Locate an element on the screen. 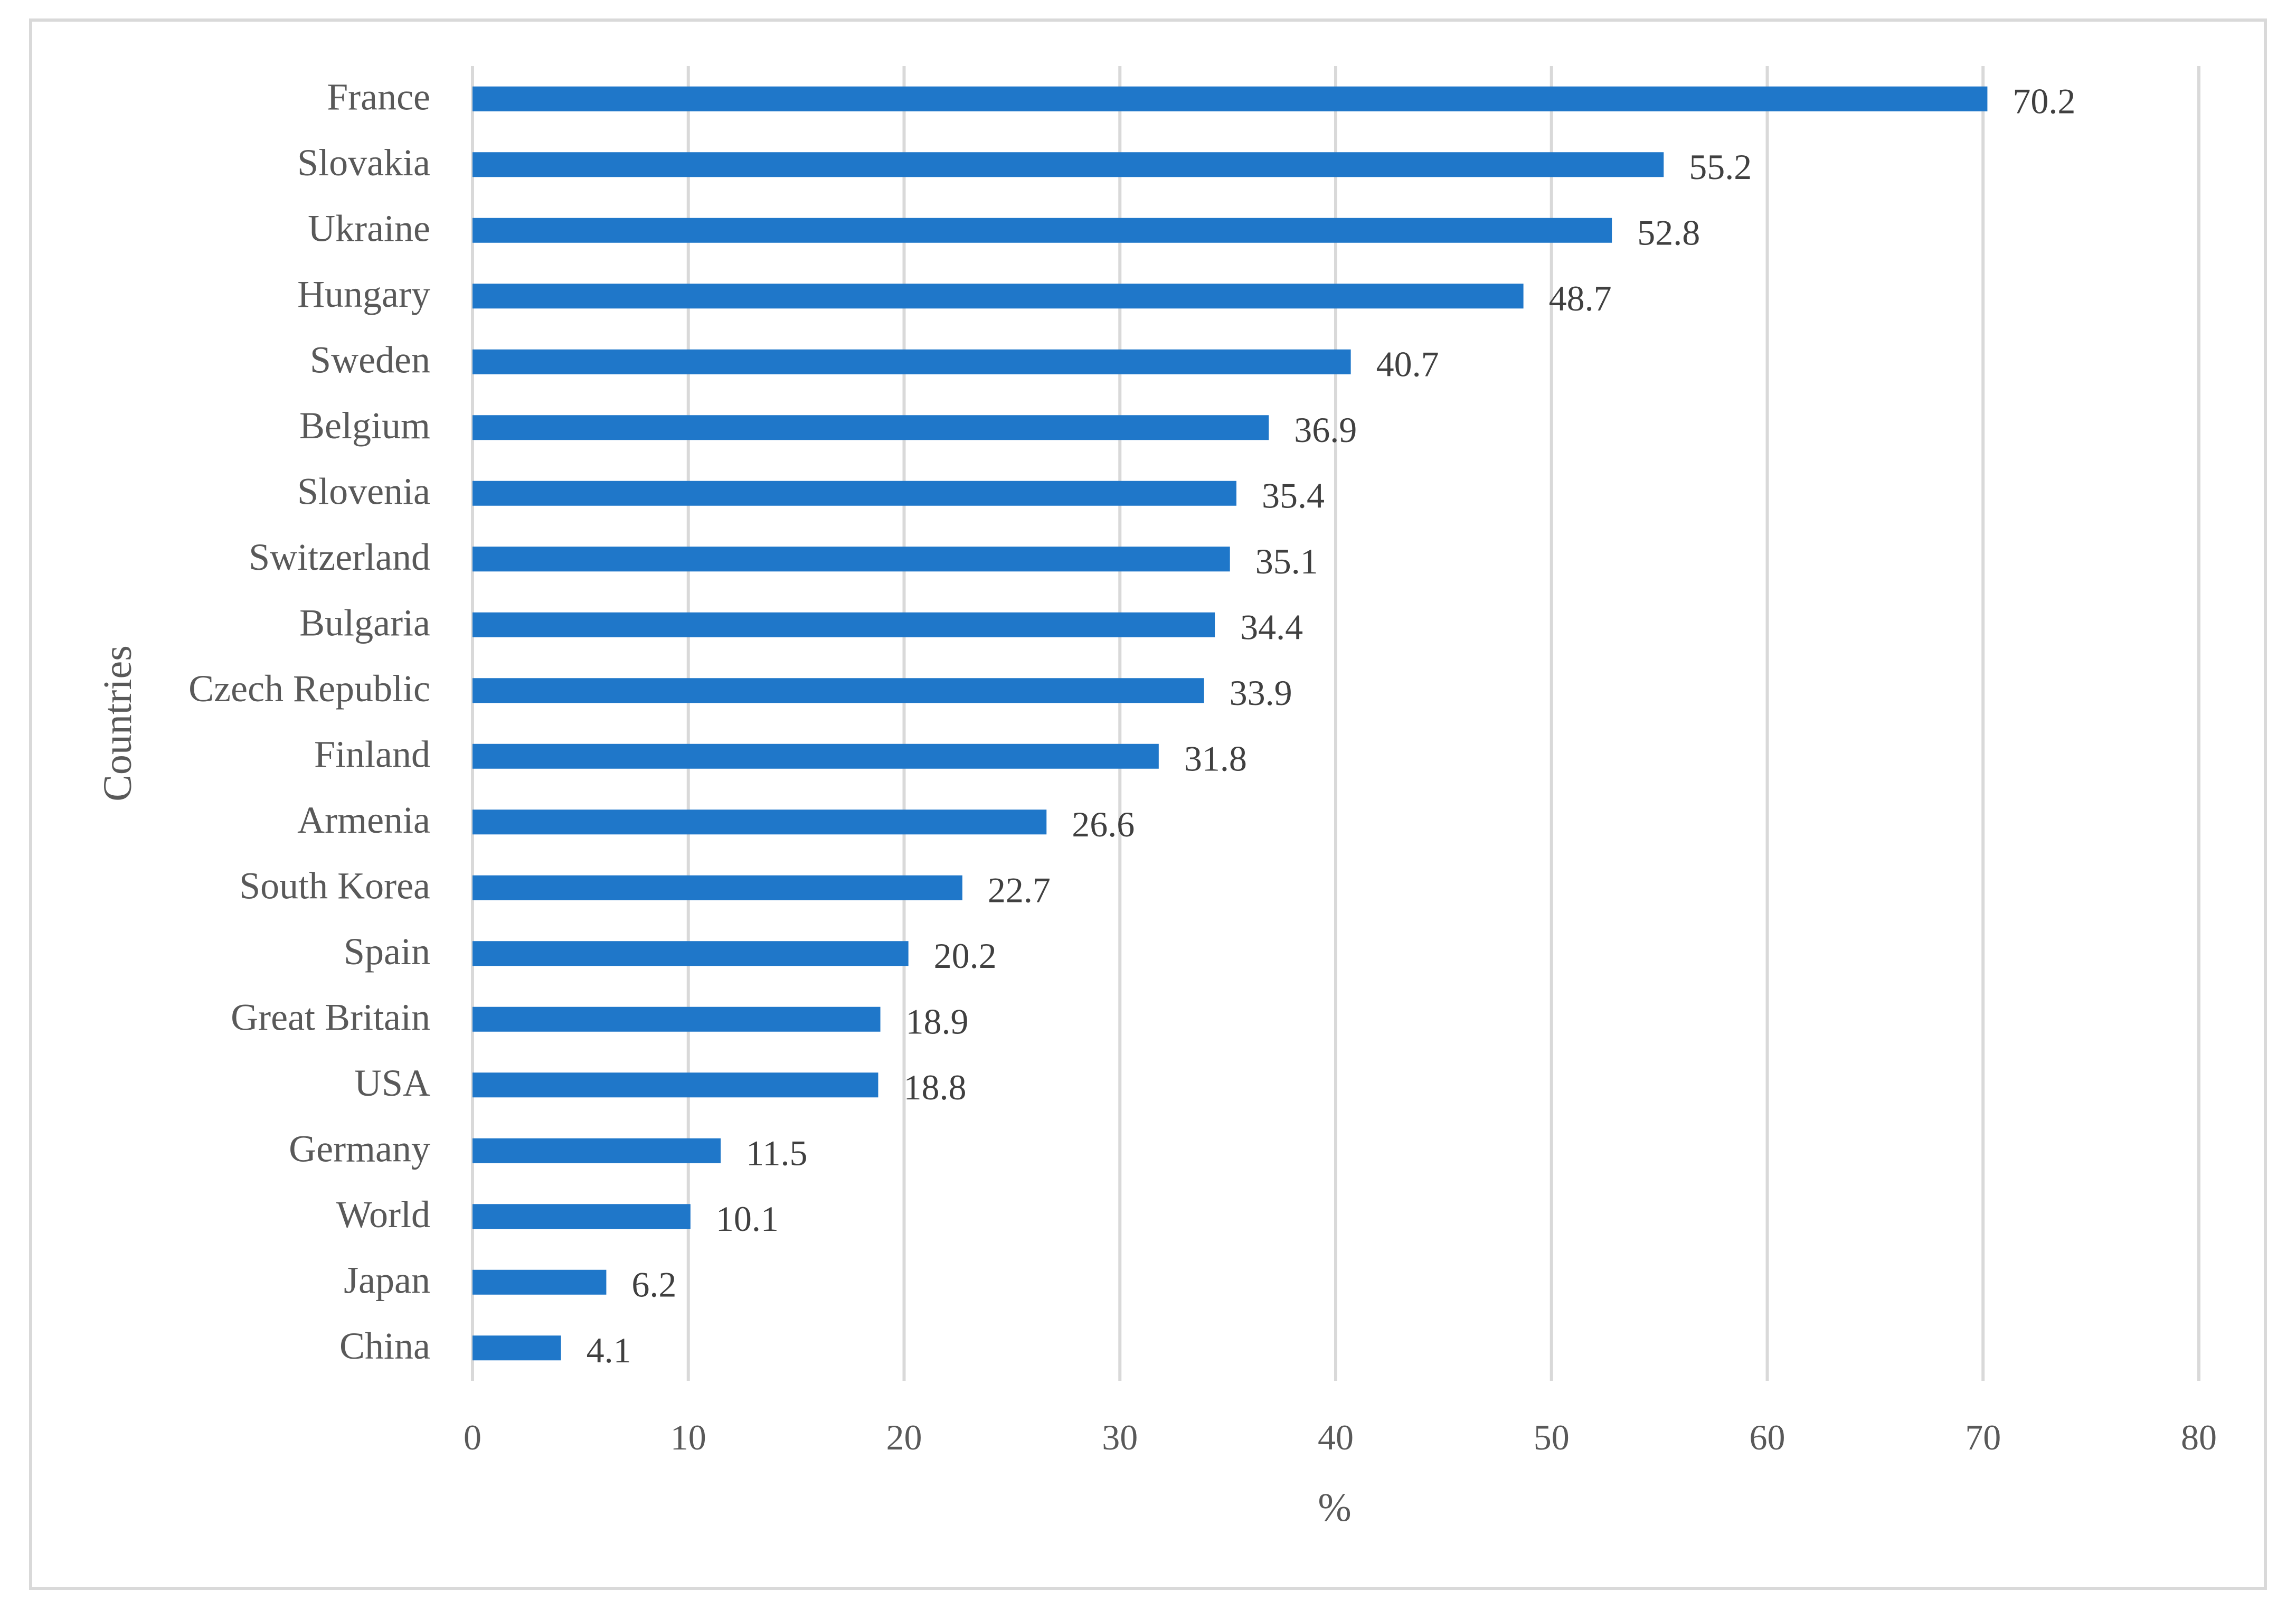 The width and height of the screenshot is (2296, 1610). data-label: 20.2 is located at coordinates (965, 956).